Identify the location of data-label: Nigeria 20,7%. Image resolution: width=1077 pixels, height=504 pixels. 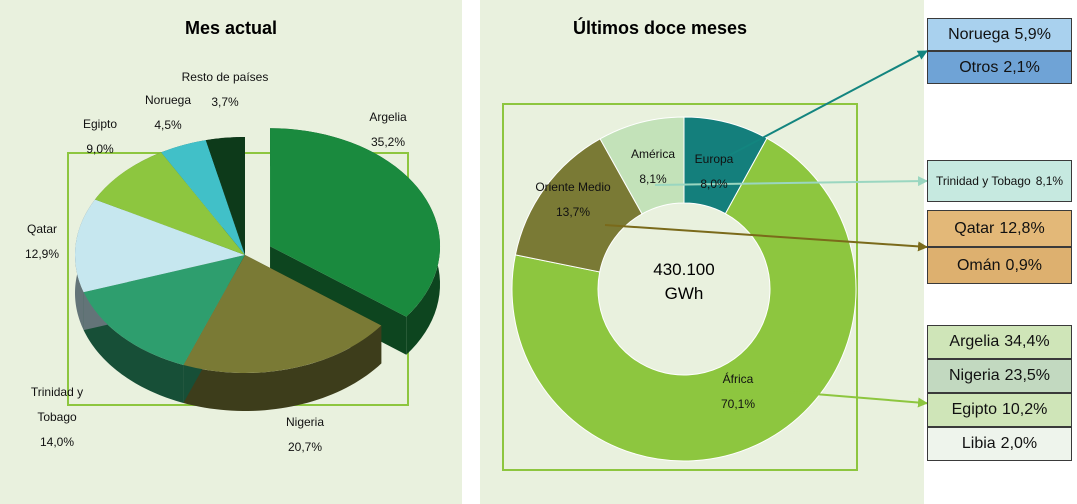
(305, 435).